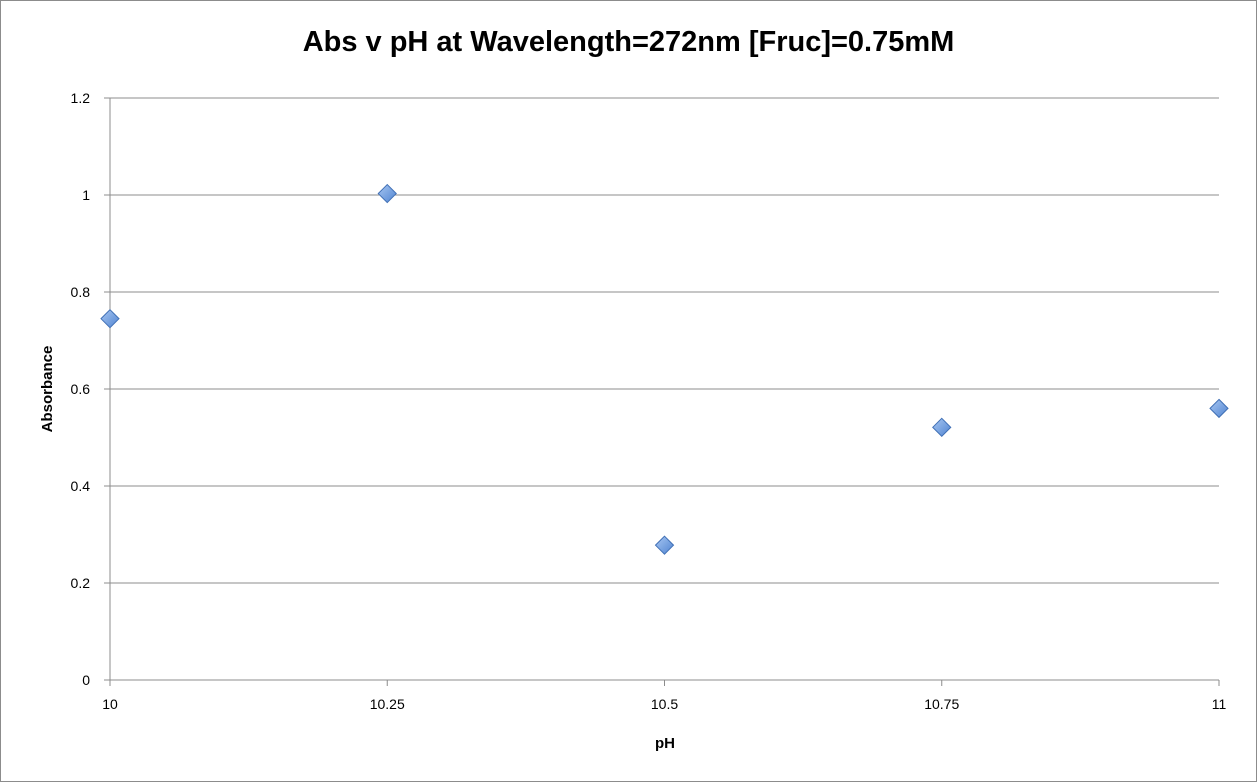 This screenshot has width=1257, height=782. I want to click on x-tick-label: 10, so click(110, 704).